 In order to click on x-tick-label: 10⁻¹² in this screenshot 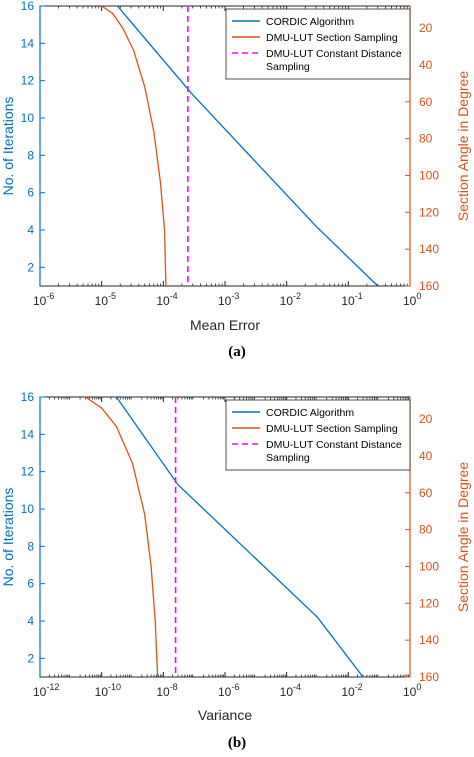, I will do `click(46, 690)`.